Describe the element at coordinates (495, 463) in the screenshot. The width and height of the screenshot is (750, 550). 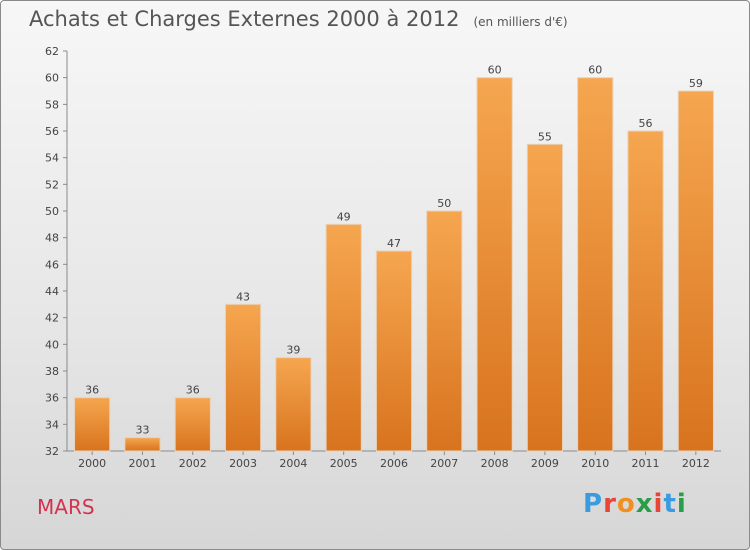
I see `x-tick-label: 2008` at that location.